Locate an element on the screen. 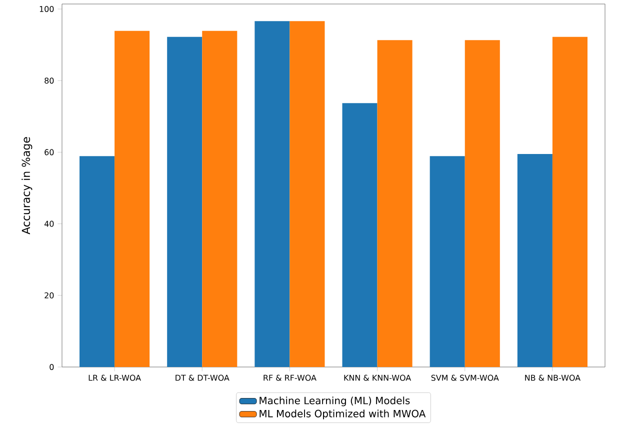 This screenshot has height=430, width=618. legend-label: Machine Learning (ML) Models is located at coordinates (335, 401).